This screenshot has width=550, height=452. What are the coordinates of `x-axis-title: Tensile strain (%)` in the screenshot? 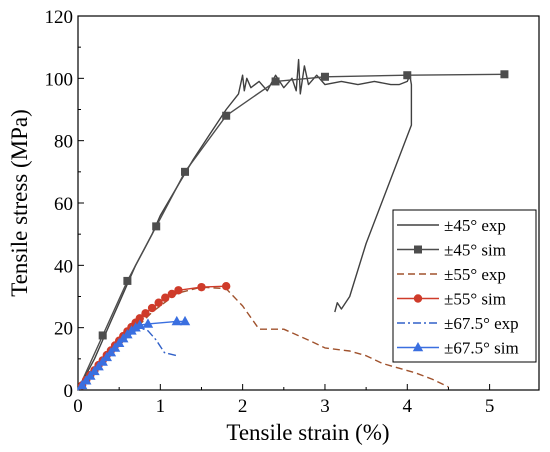 It's located at (307, 432).